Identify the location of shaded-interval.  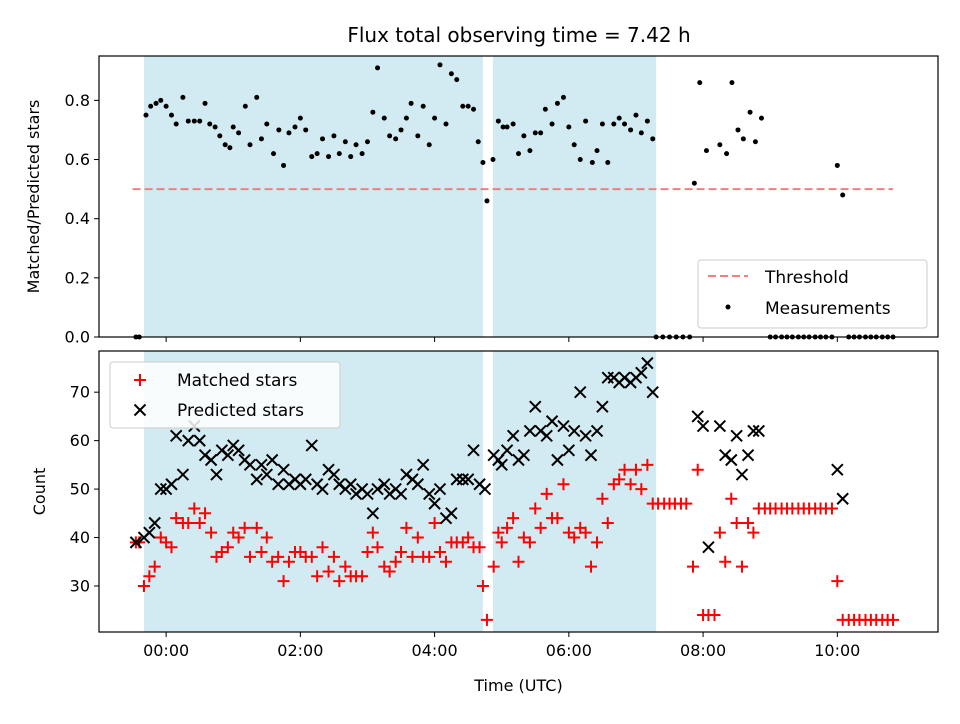
(574, 491).